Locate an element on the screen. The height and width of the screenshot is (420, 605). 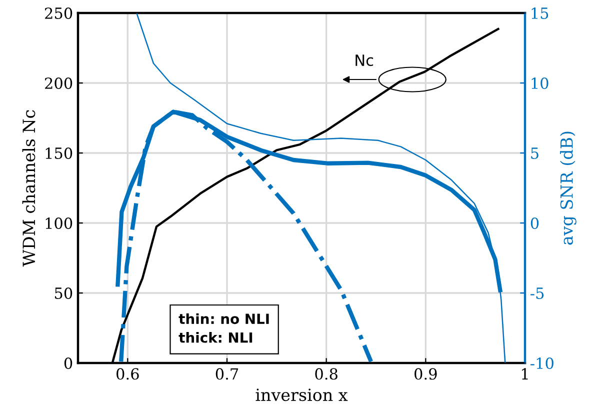
annotation: thin: no NLI thick: NLI is located at coordinates (223, 328).